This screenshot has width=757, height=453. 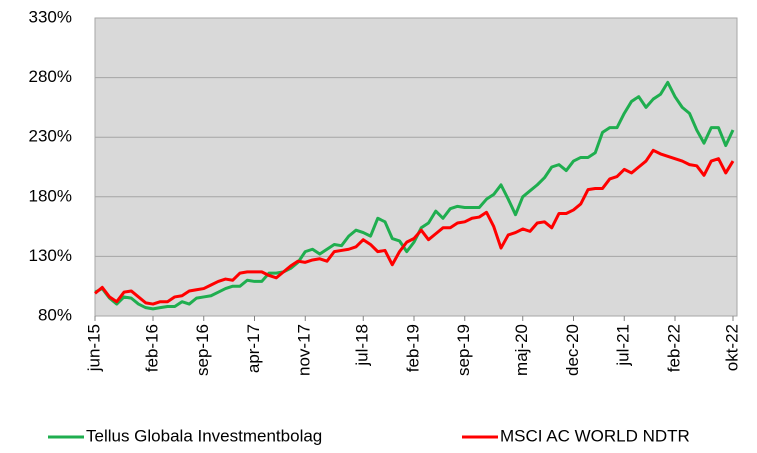 What do you see at coordinates (93, 348) in the screenshot?
I see `x-tick-label: jun-15` at bounding box center [93, 348].